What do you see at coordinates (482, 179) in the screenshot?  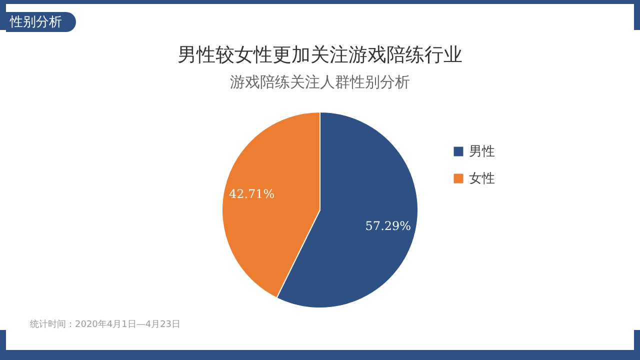 I see `legend-label: 女性` at bounding box center [482, 179].